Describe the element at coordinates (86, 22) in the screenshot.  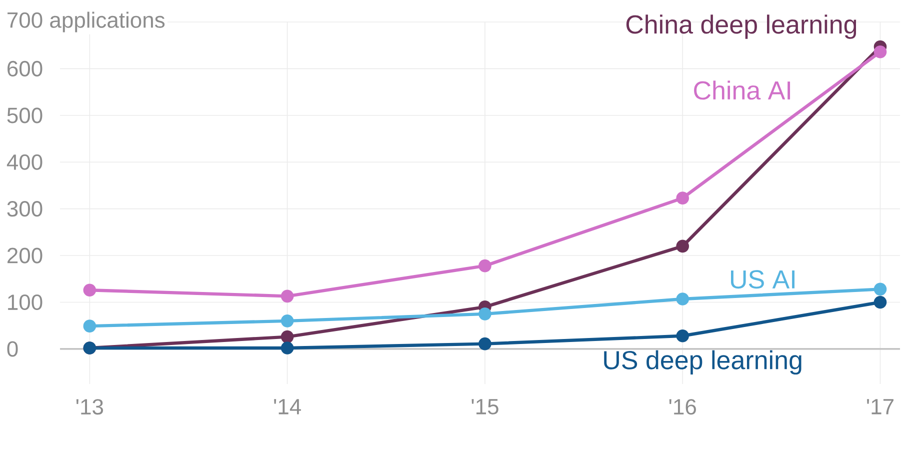
I see `y-tick-label: 700 applications` at that location.